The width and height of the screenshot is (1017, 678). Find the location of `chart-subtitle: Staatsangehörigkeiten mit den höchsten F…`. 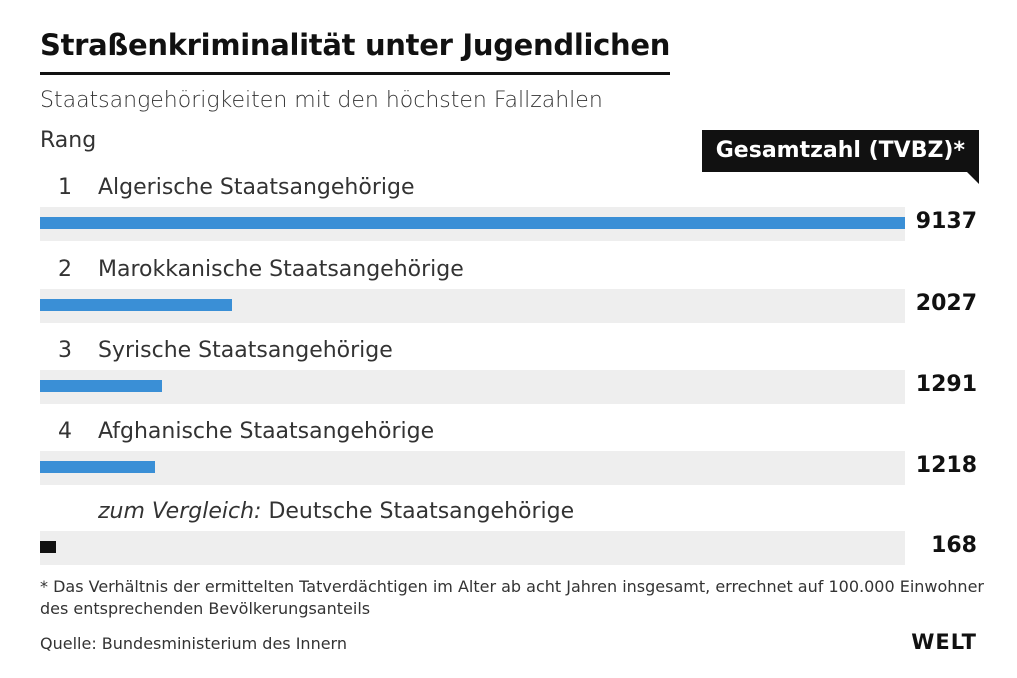

chart-subtitle: Staatsangehörigkeiten mit den höchsten F… is located at coordinates (321, 100).